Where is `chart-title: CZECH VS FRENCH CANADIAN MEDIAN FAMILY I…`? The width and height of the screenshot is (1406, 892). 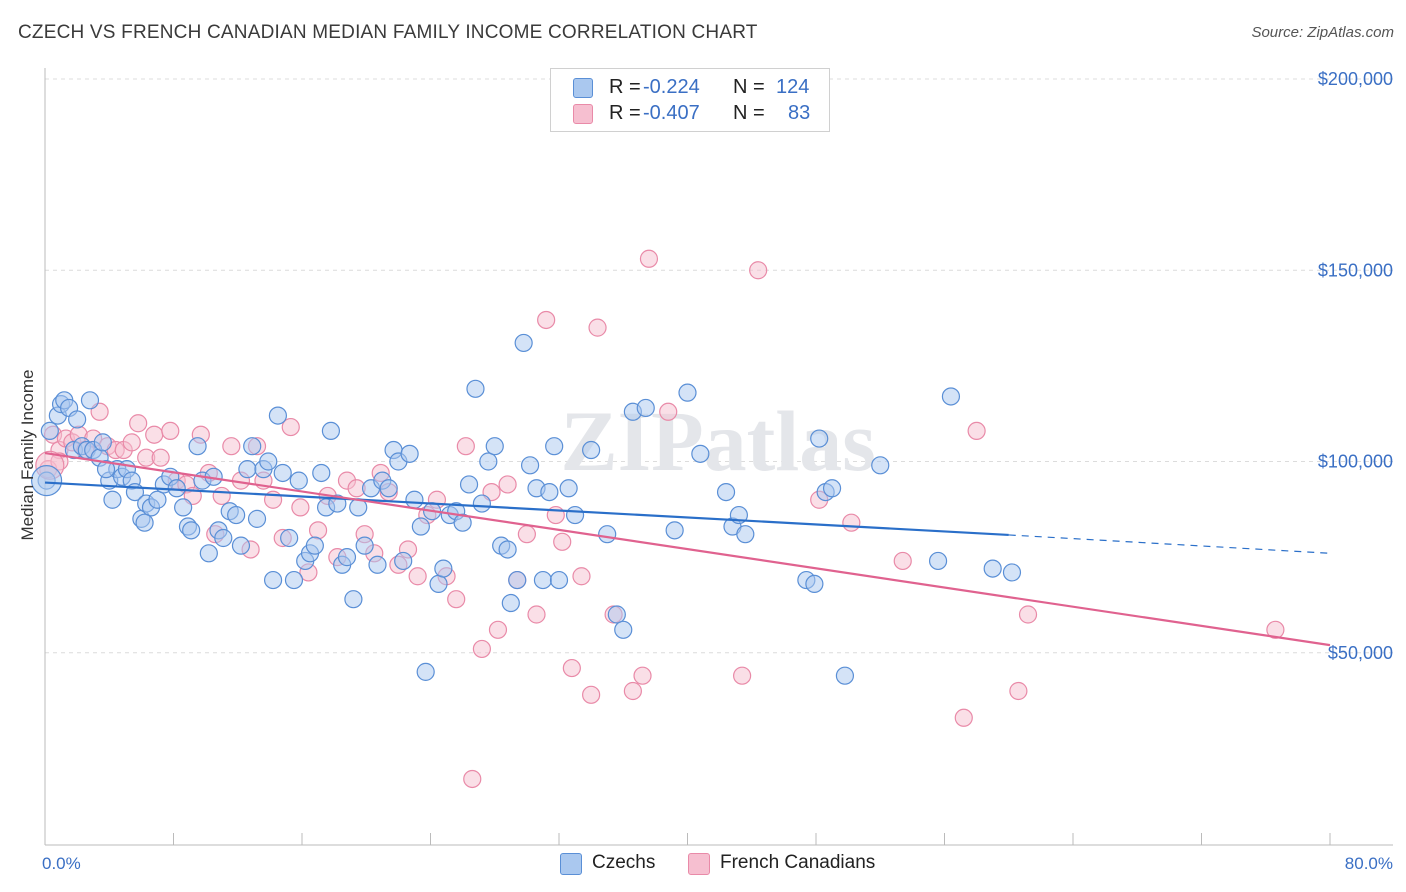
chart-title: CZECH VS FRENCH CANADIAN MEDIAN FAMILY I… is located at coordinates (388, 32).